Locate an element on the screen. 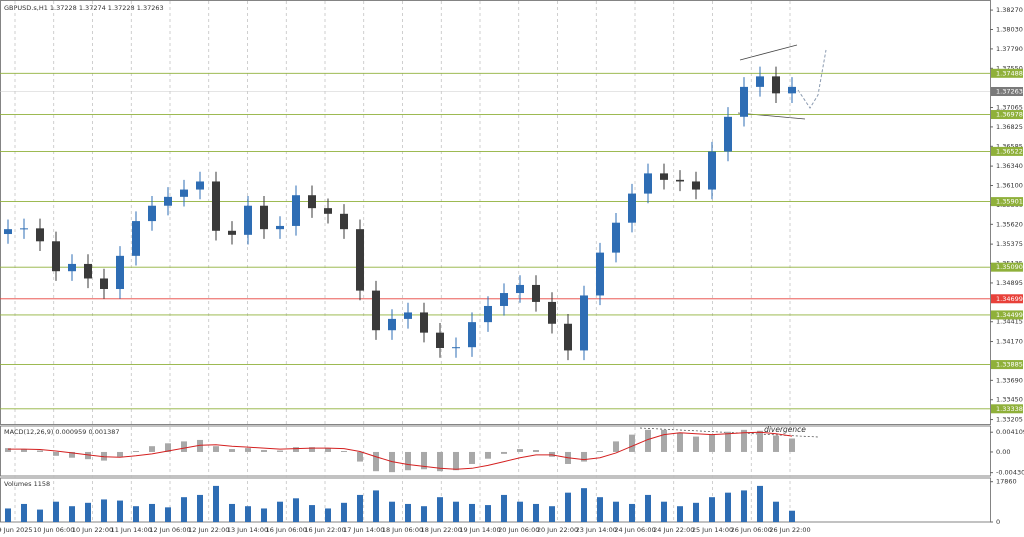 The image size is (1024, 537). y-tick-label: -0.004305 is located at coordinates (1010, 473).